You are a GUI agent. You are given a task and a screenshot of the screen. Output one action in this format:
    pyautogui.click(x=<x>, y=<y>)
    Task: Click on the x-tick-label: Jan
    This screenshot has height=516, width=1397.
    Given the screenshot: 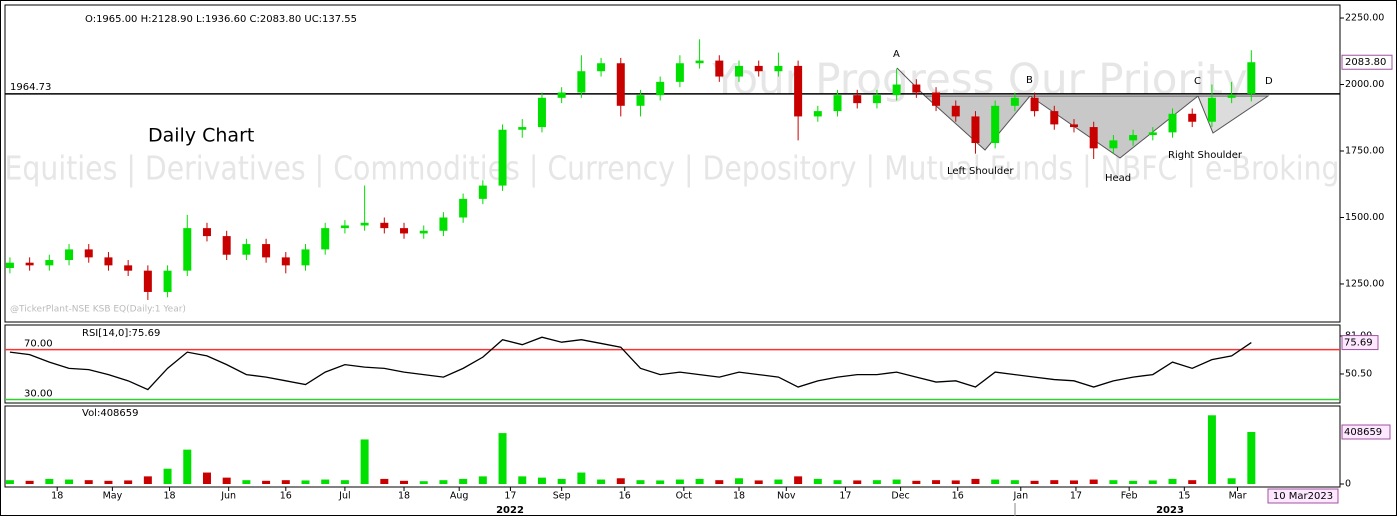 What is the action you would take?
    pyautogui.click(x=1020, y=496)
    